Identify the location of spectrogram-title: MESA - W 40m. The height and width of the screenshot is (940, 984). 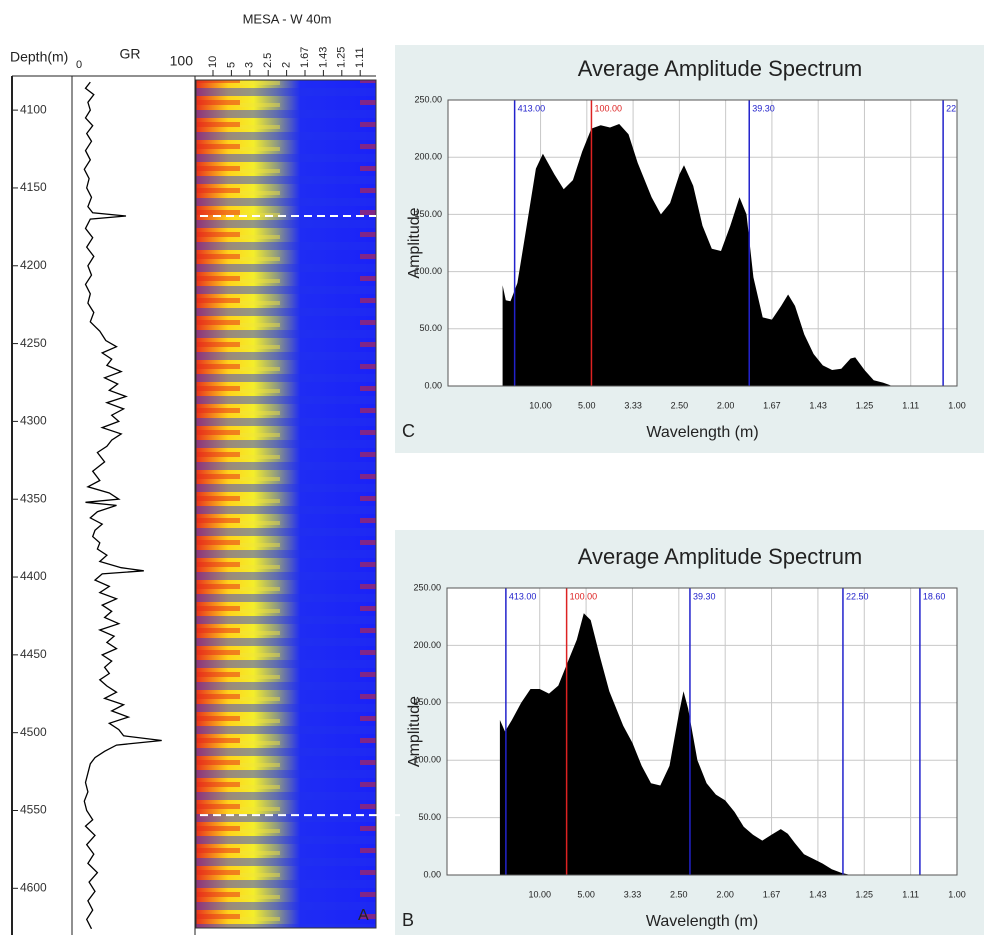
(287, 18).